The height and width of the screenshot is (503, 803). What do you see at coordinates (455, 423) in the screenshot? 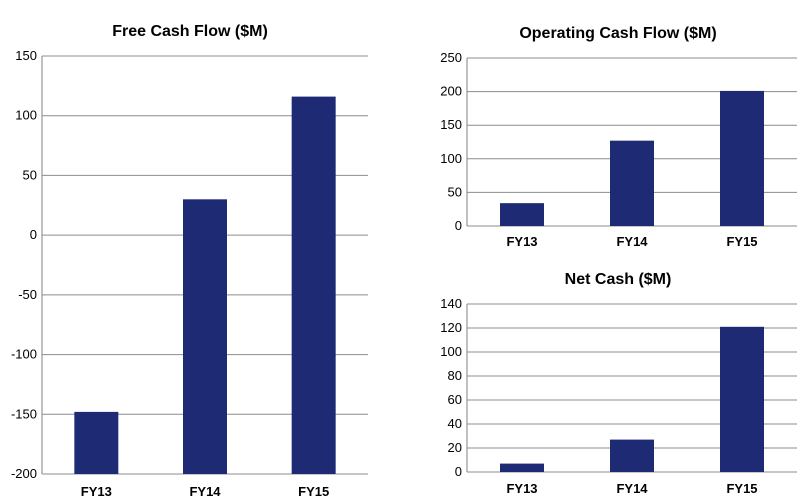
I see `net-cash-y-tick-label: 40` at bounding box center [455, 423].